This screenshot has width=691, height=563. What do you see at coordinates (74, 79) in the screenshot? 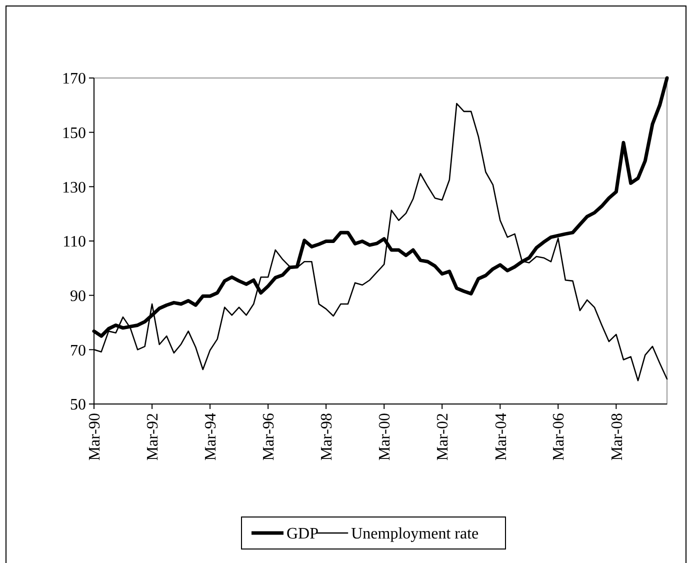
I see `y-tick-label: 170` at bounding box center [74, 79].